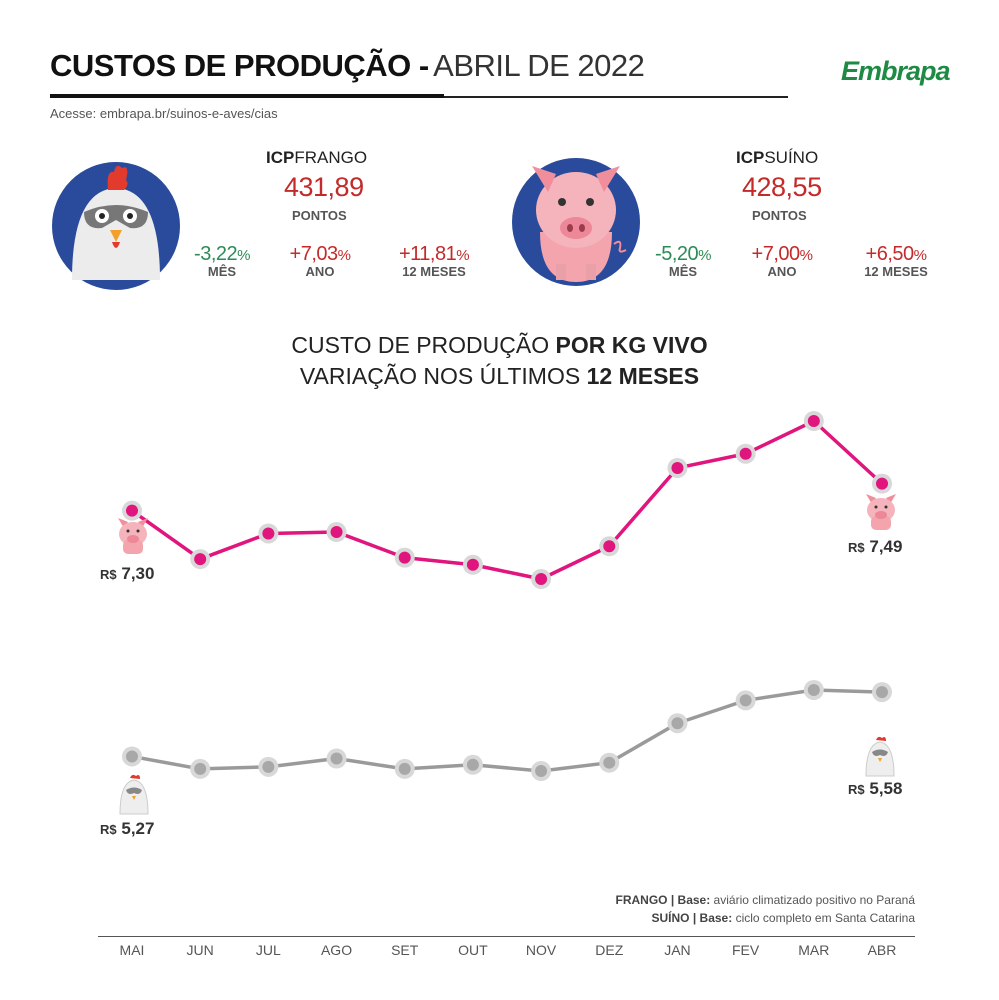  Describe the element at coordinates (434, 261) in the screenshot. I see `frango-stat-12meses: +11,81% 12 MESES` at that location.